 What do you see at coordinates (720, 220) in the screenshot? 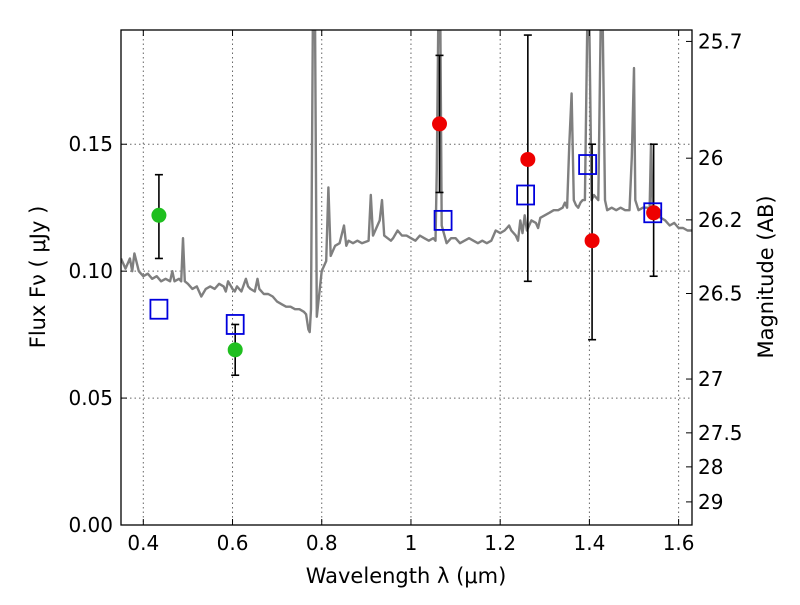
I see `magnitude-tick-label: 26.2` at bounding box center [720, 220].